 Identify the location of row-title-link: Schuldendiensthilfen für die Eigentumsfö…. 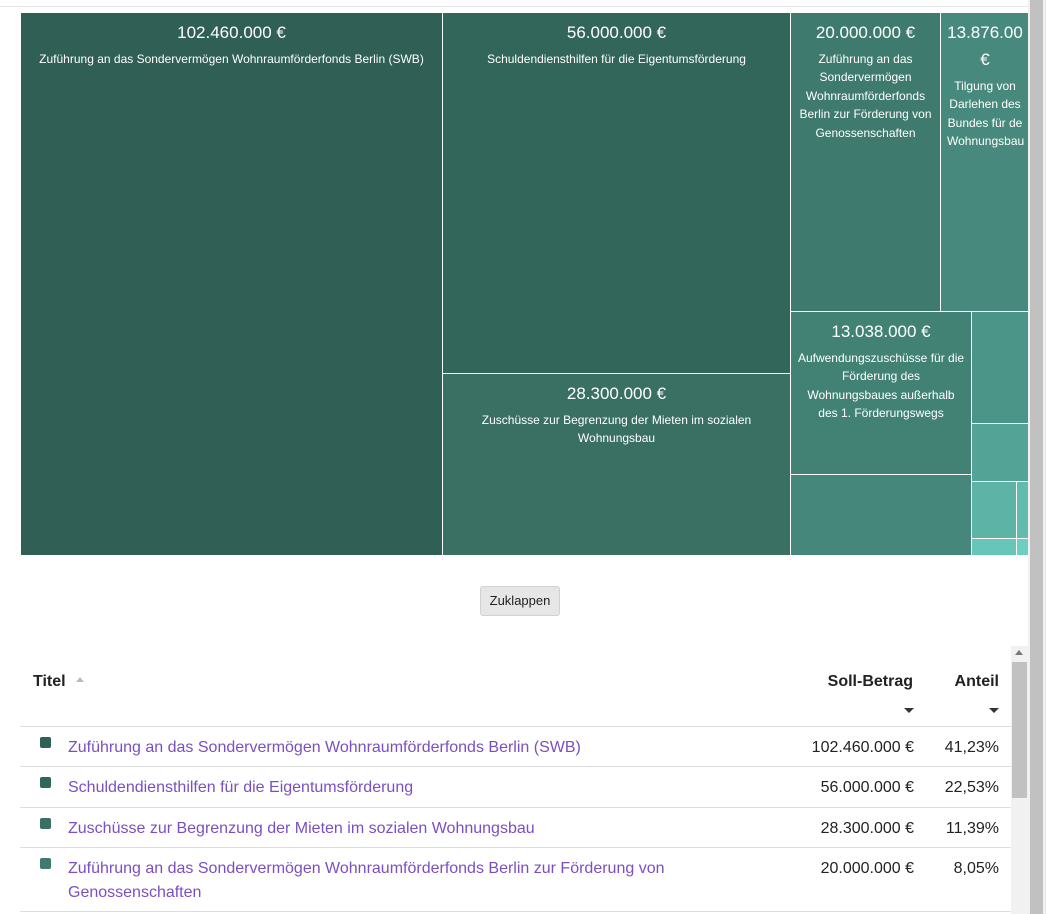
(241, 787).